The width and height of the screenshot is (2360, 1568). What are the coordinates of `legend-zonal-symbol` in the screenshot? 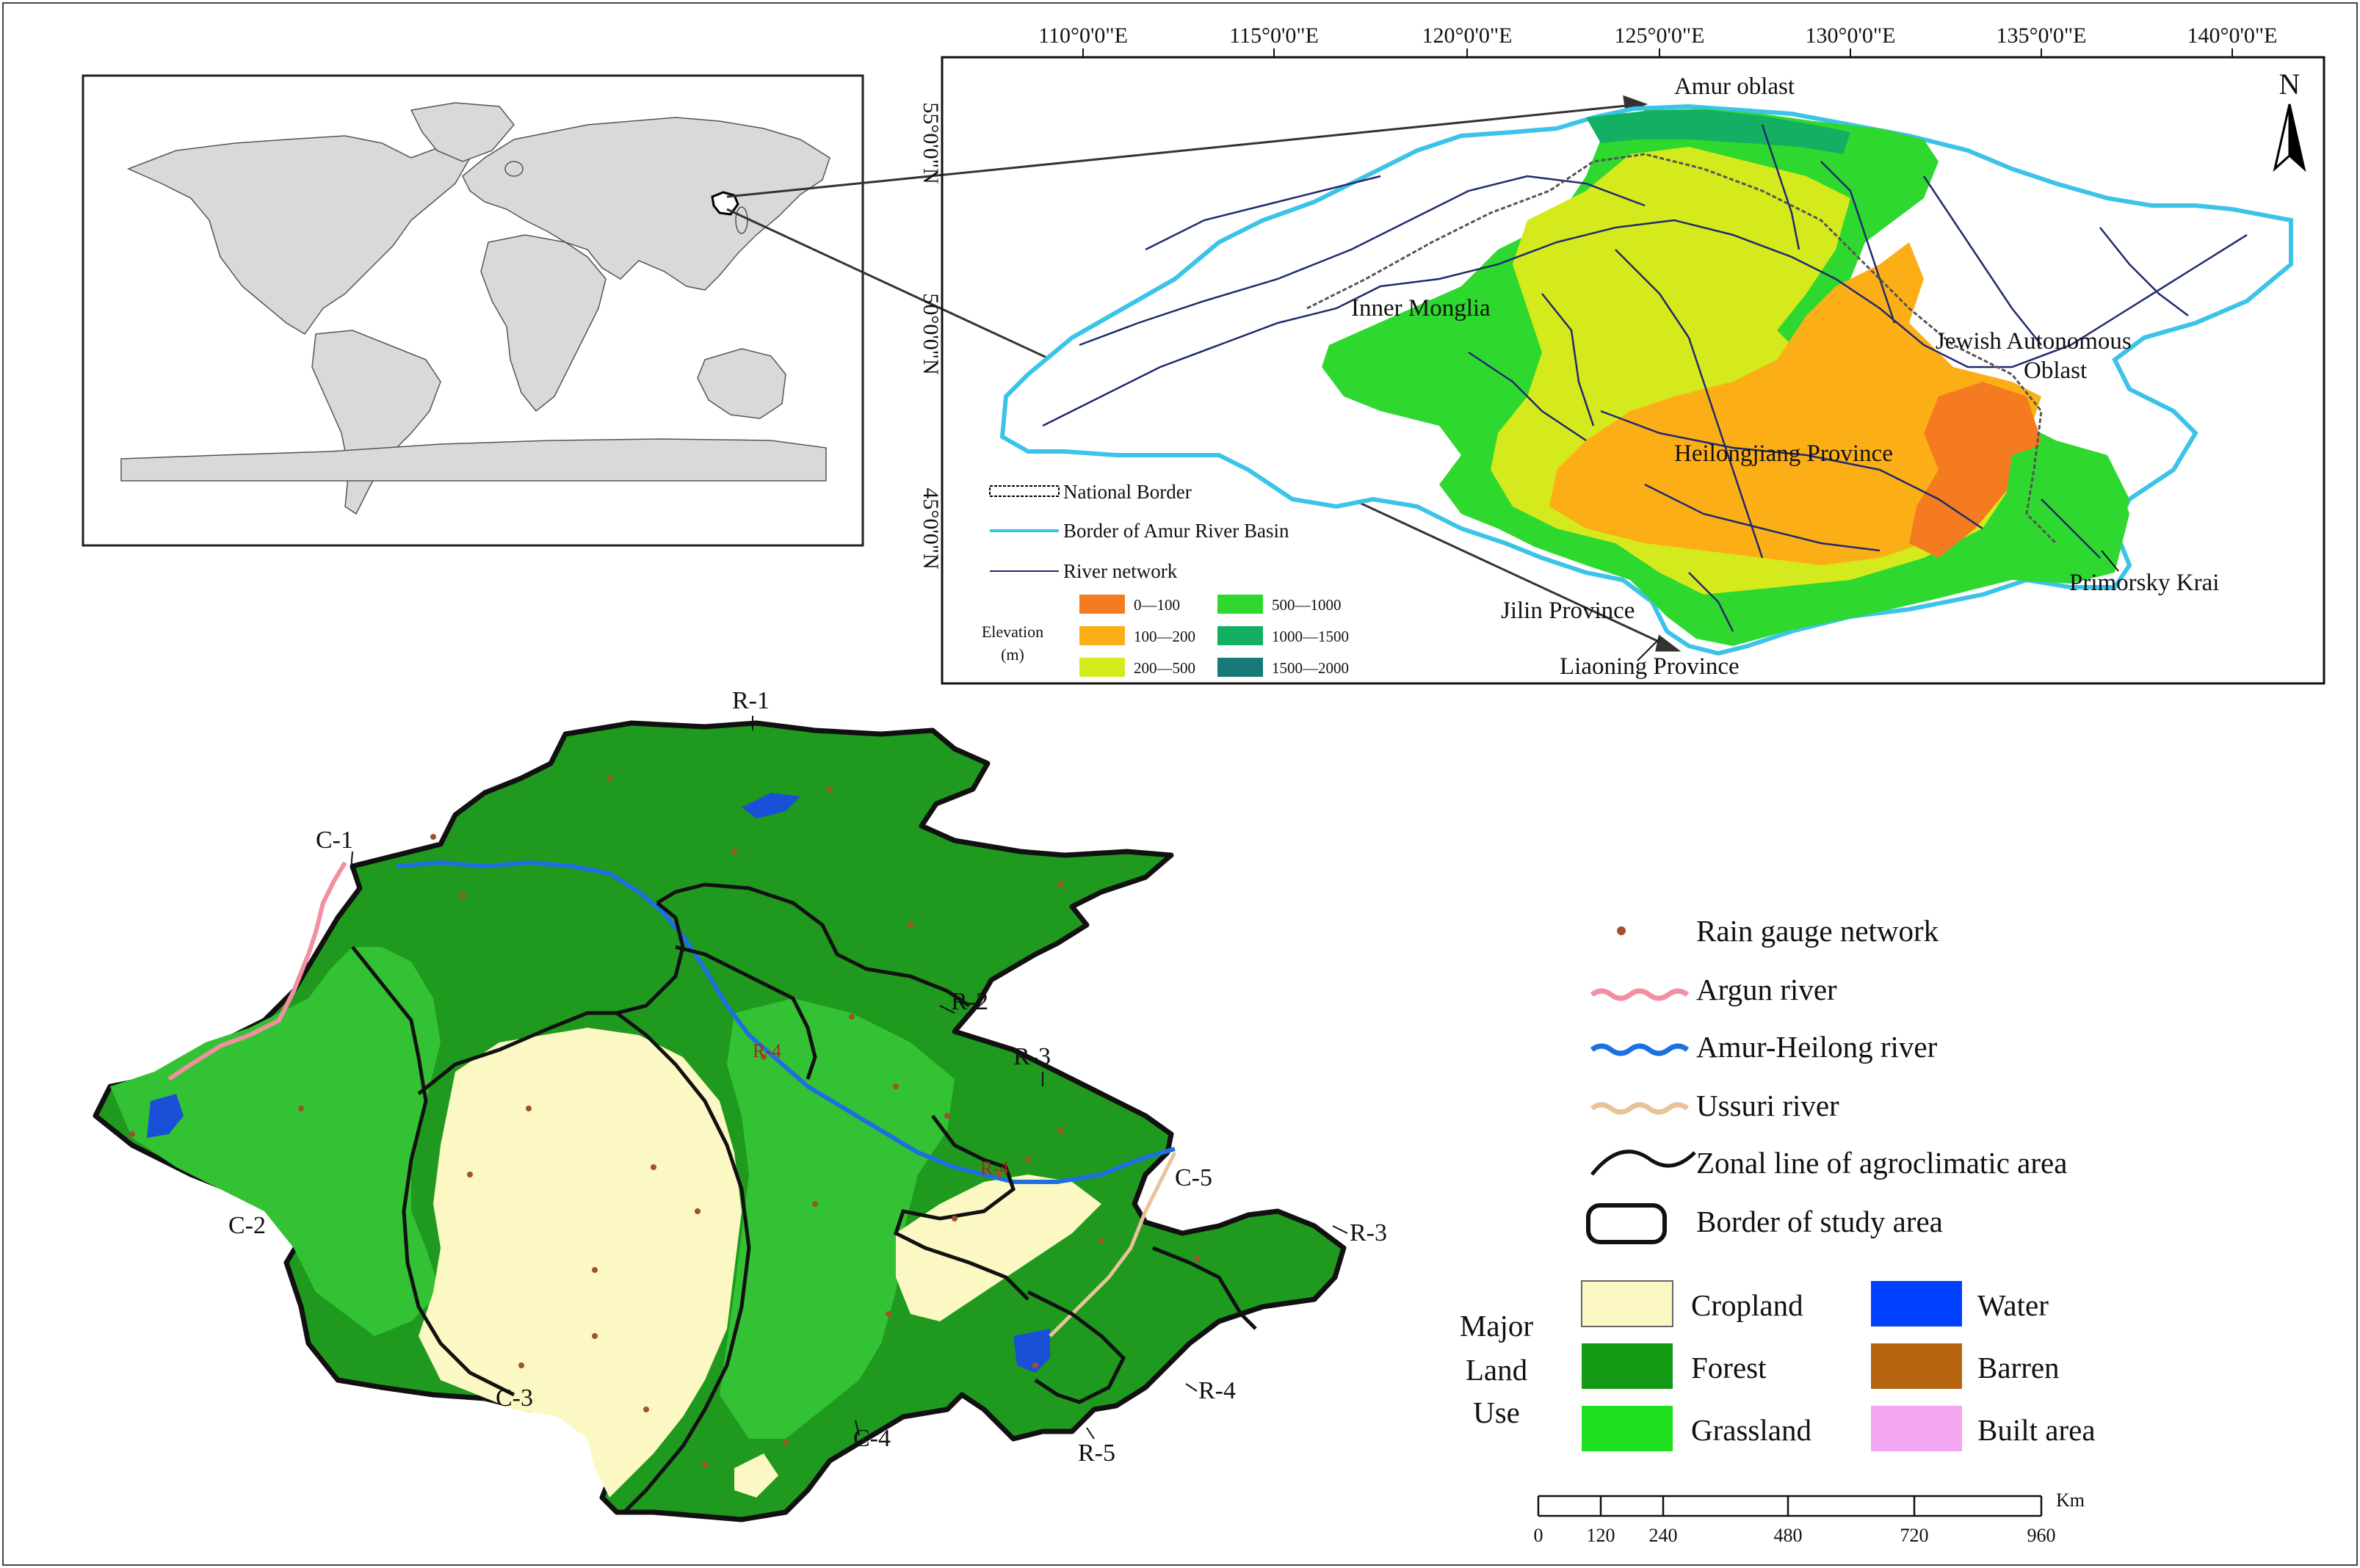 It's located at (1643, 1163).